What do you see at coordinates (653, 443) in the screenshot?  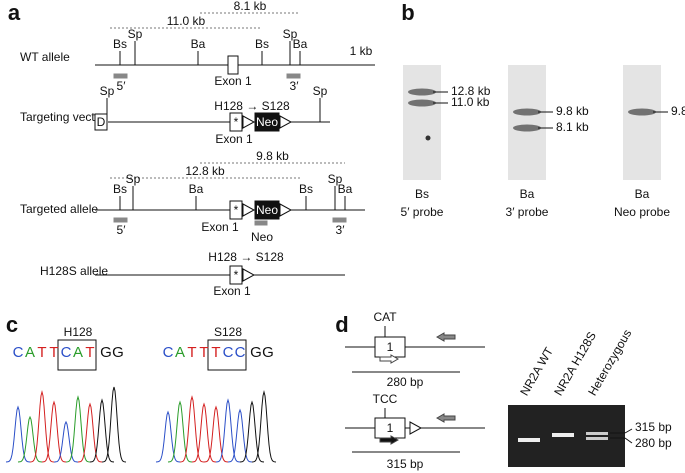 I see `marker-label: 280 bp` at bounding box center [653, 443].